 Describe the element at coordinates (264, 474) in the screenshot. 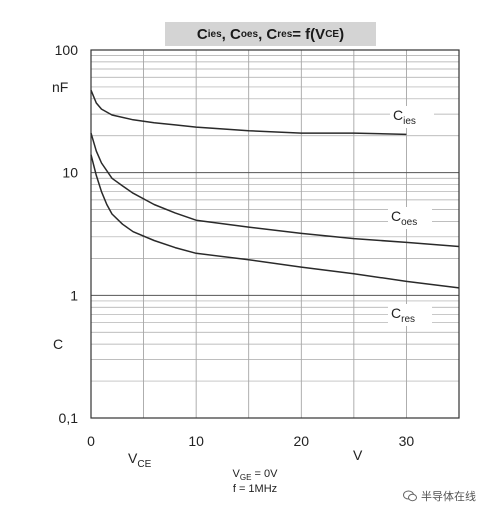

I see `condition-vge-rest: = 0V` at that location.